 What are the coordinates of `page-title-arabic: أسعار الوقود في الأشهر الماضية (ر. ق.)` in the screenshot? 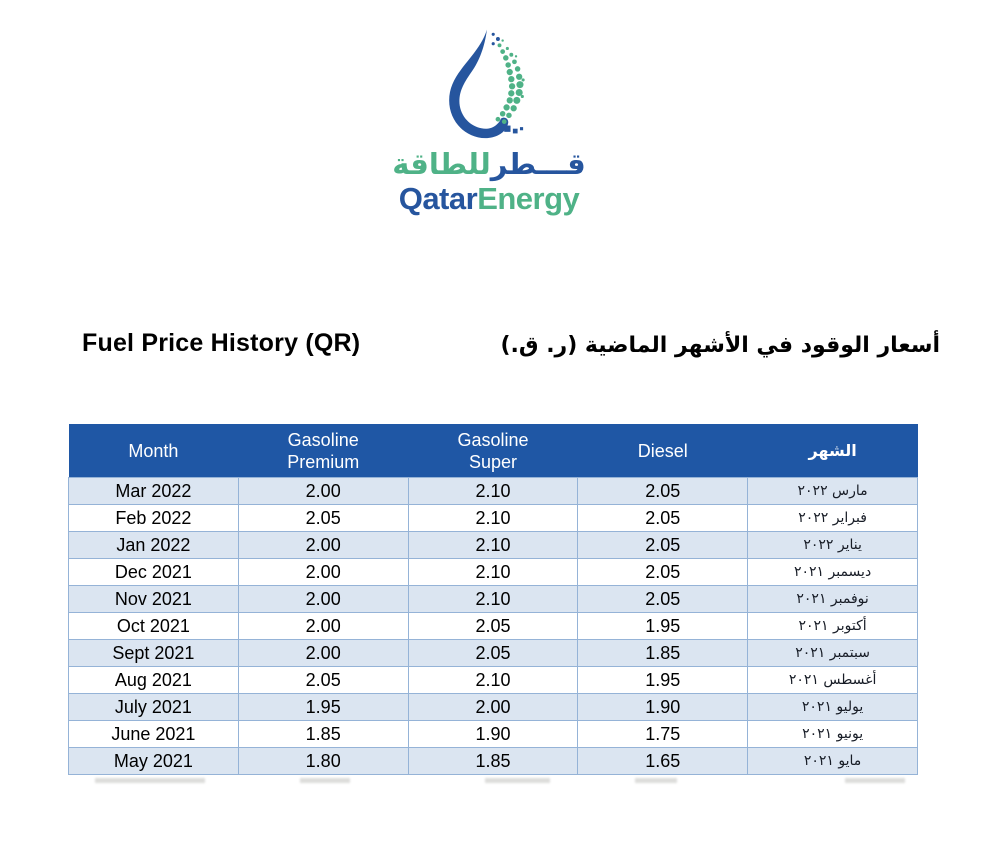 It's located at (720, 345).